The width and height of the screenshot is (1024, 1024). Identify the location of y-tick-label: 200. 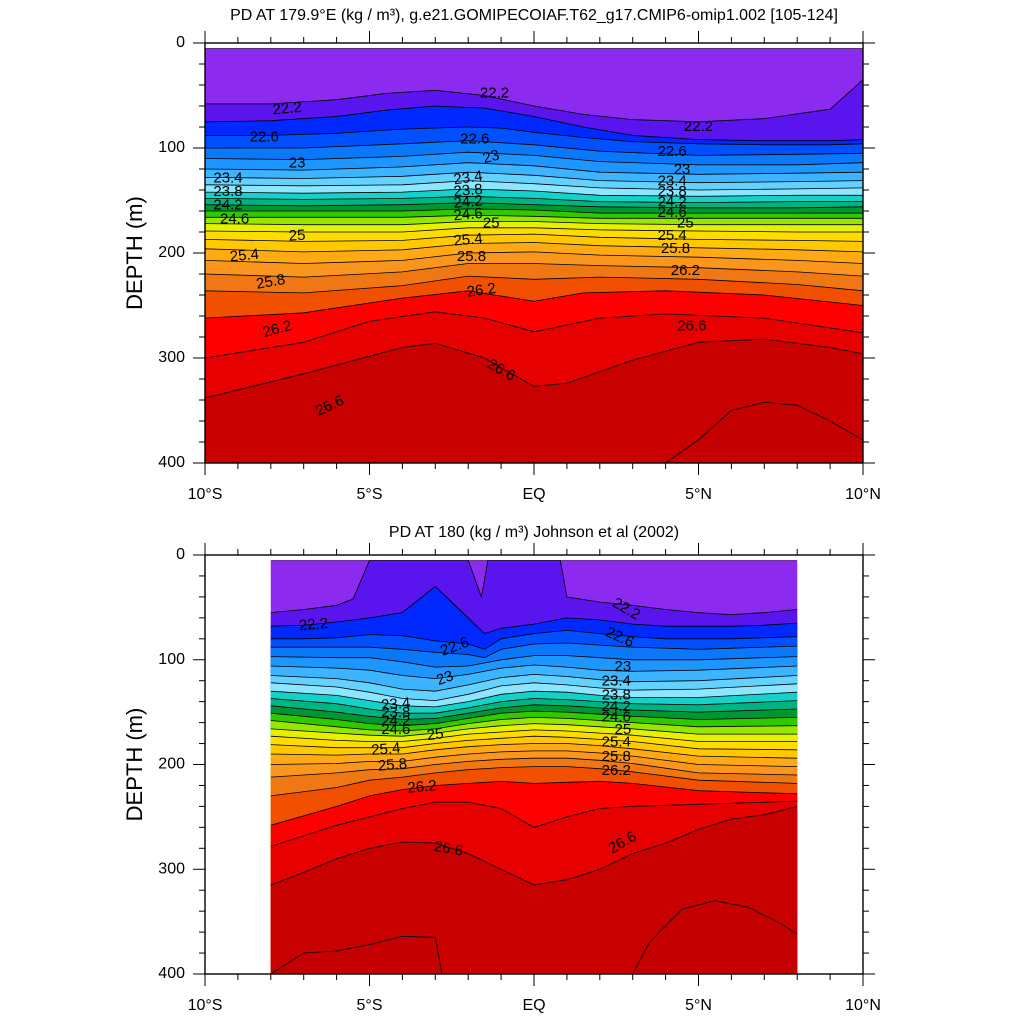
(171, 764).